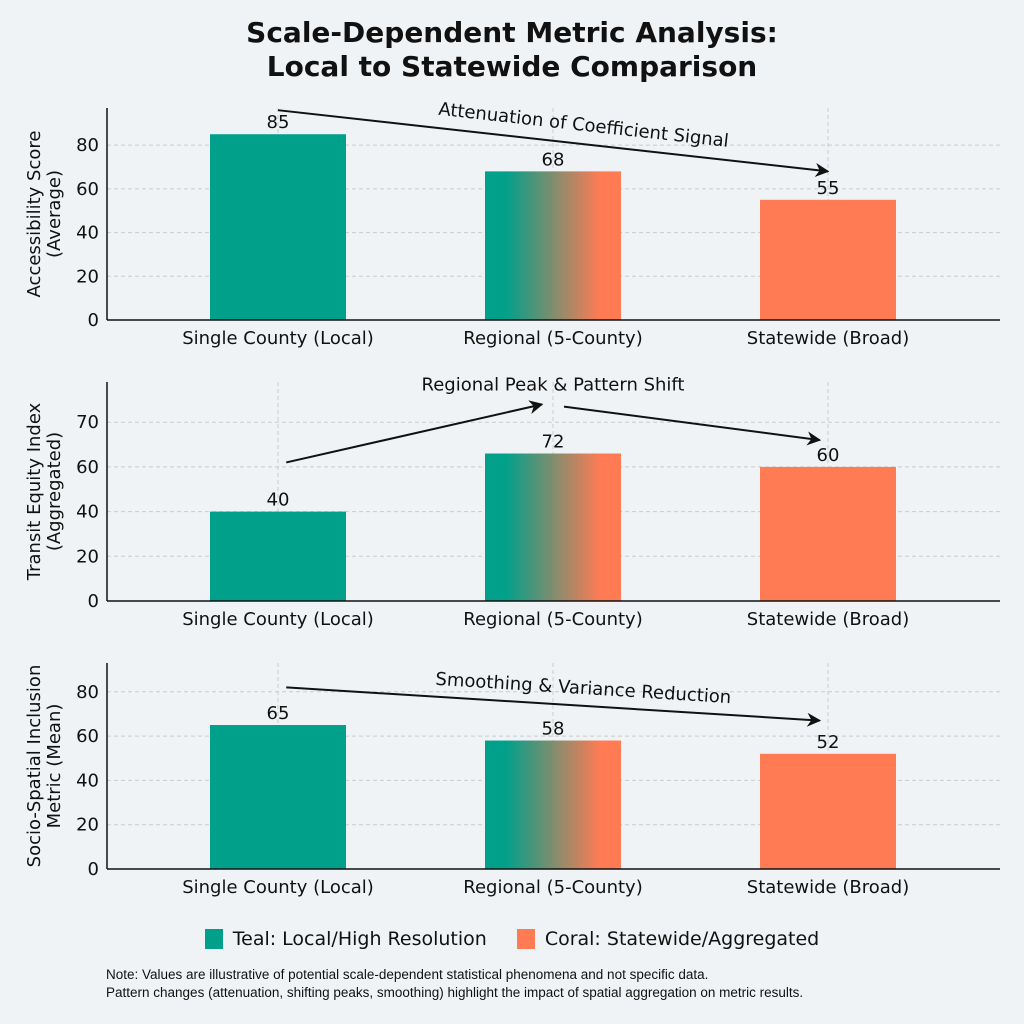 The image size is (1024, 1024). I want to click on annotation-text: Smoothing & Variance Reduction, so click(583, 688).